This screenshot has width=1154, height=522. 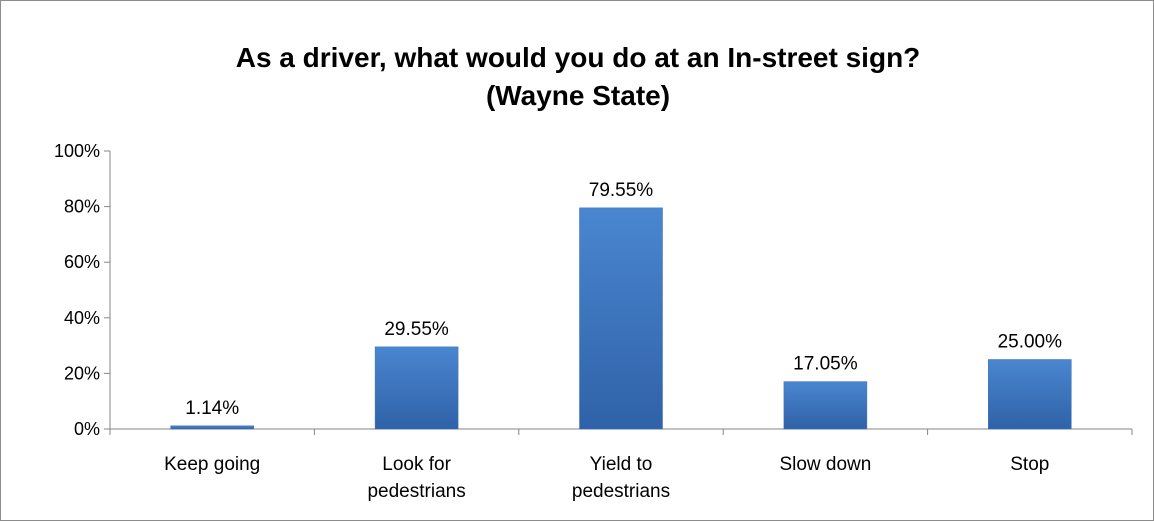 I want to click on data-label: 17.05%, so click(x=825, y=364).